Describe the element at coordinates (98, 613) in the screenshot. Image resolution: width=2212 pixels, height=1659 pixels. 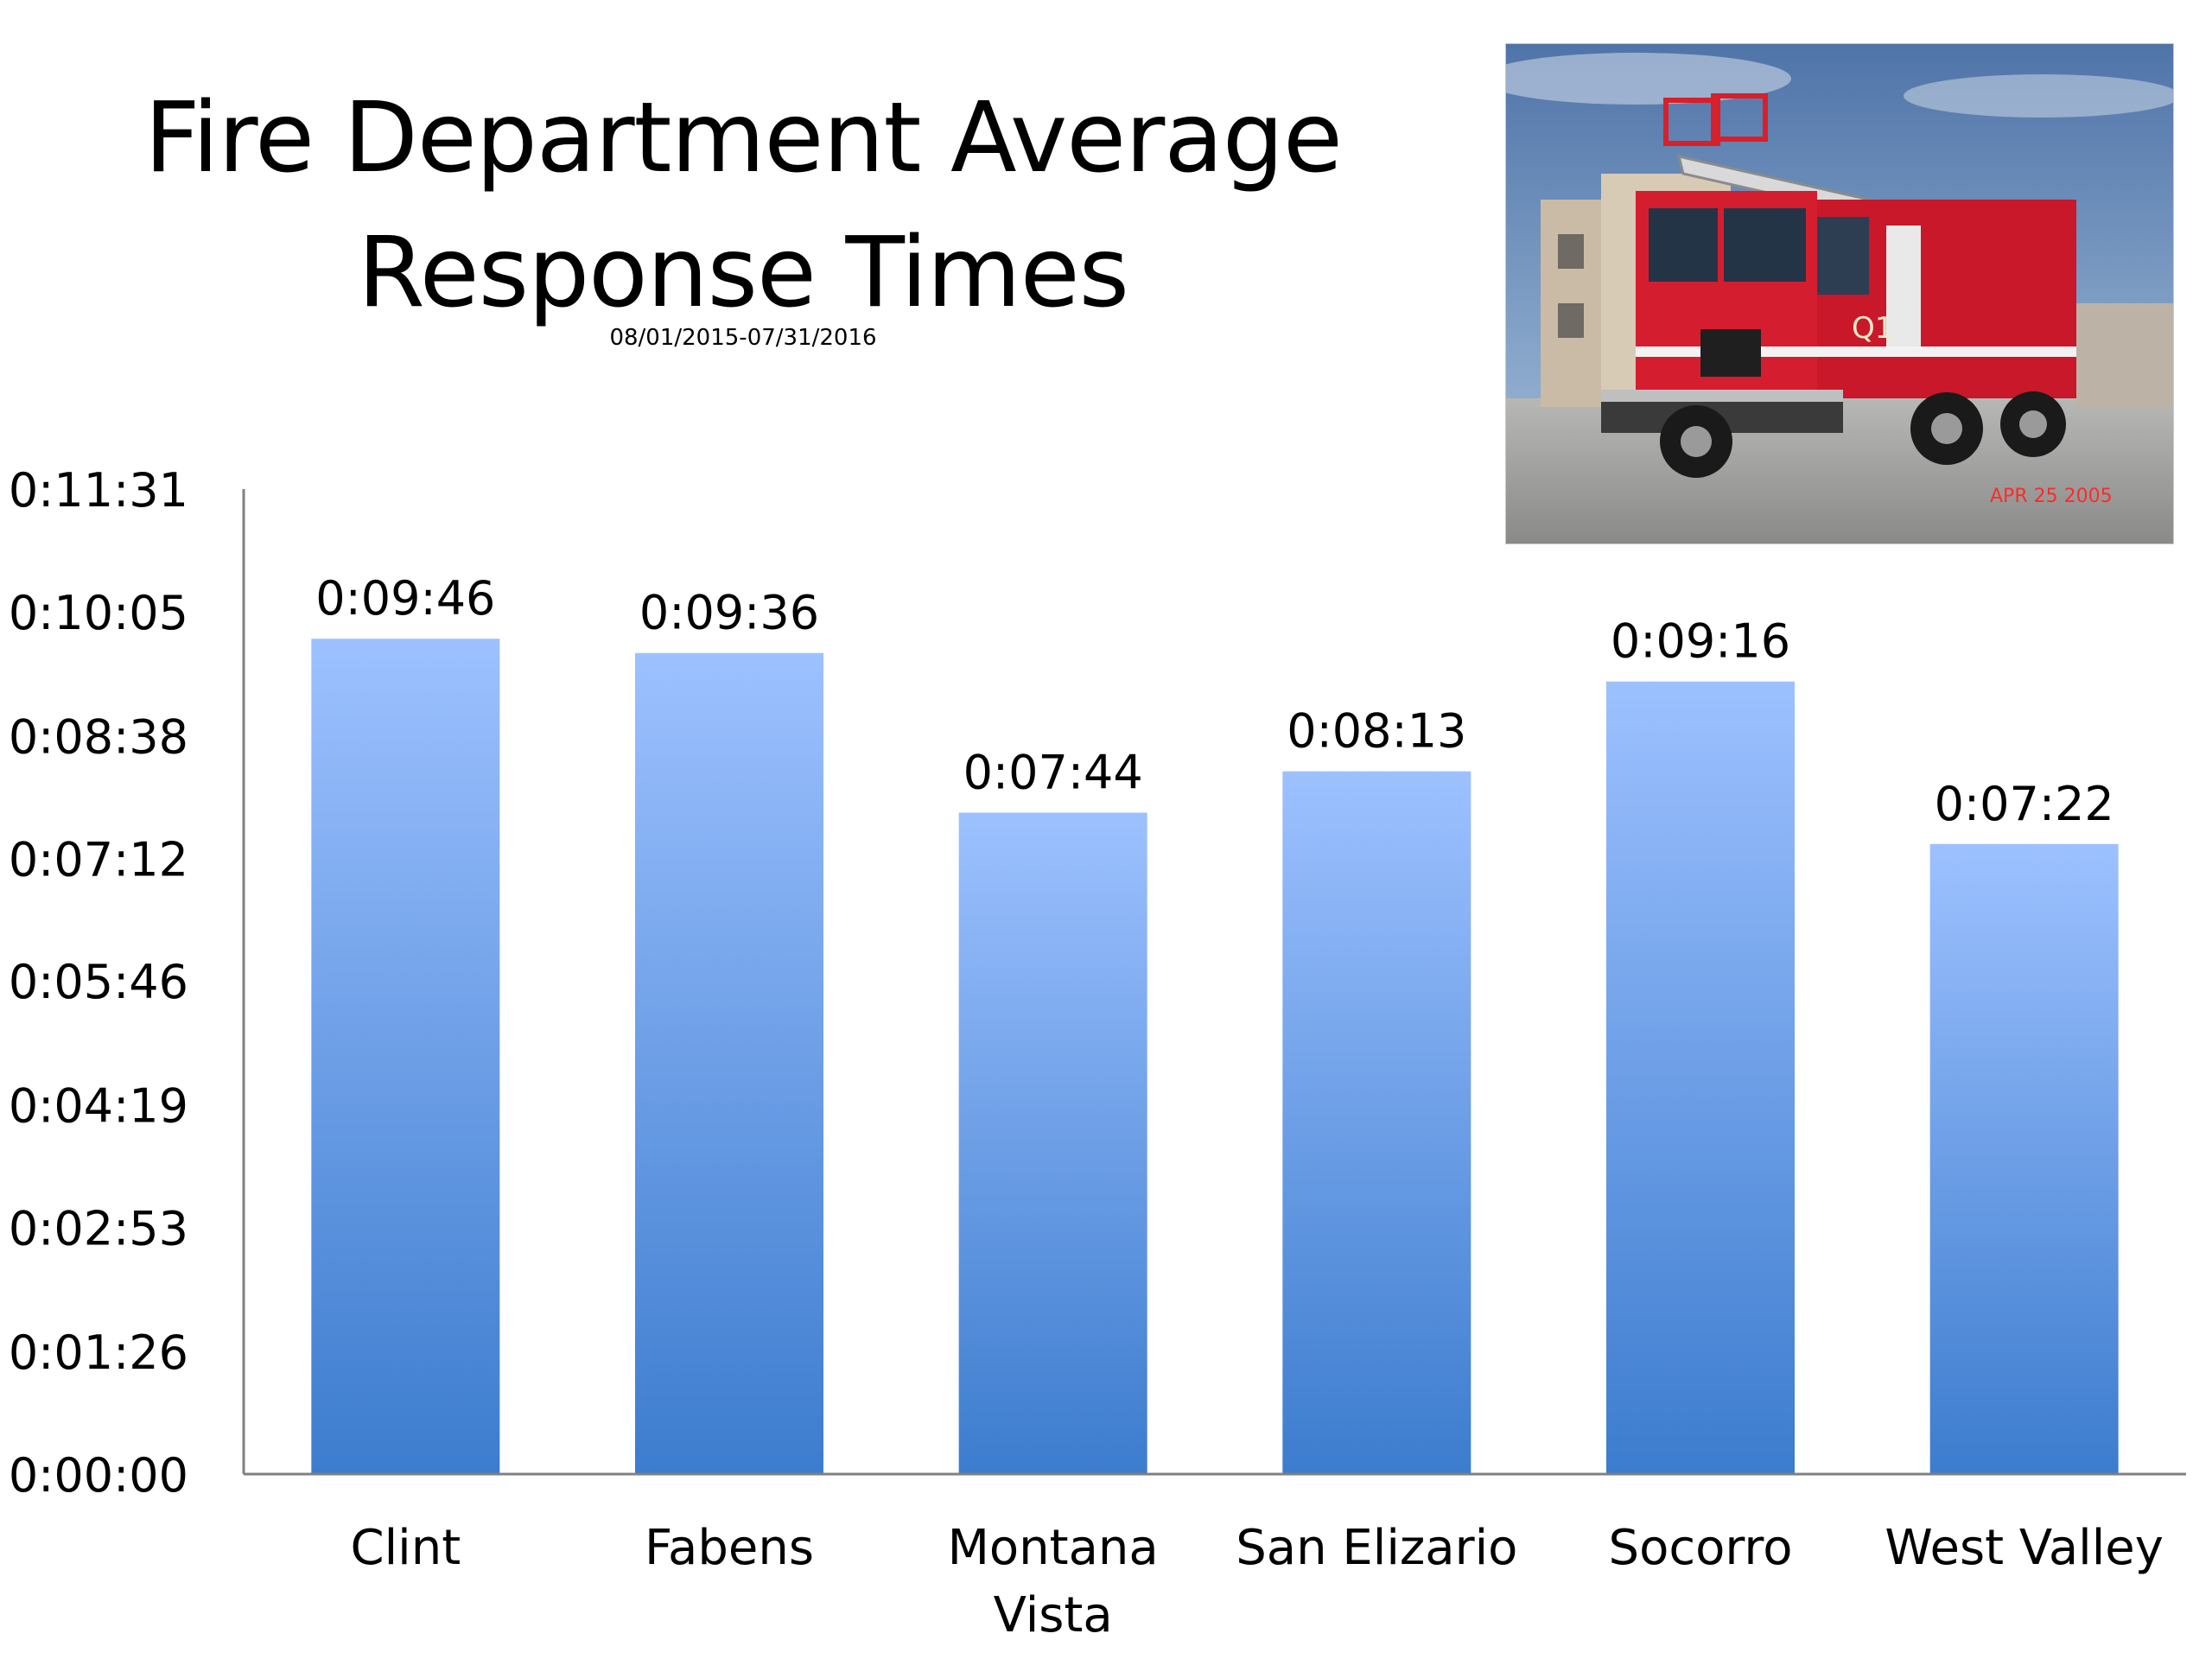
I see `y-tick-label: 0:10:05` at that location.